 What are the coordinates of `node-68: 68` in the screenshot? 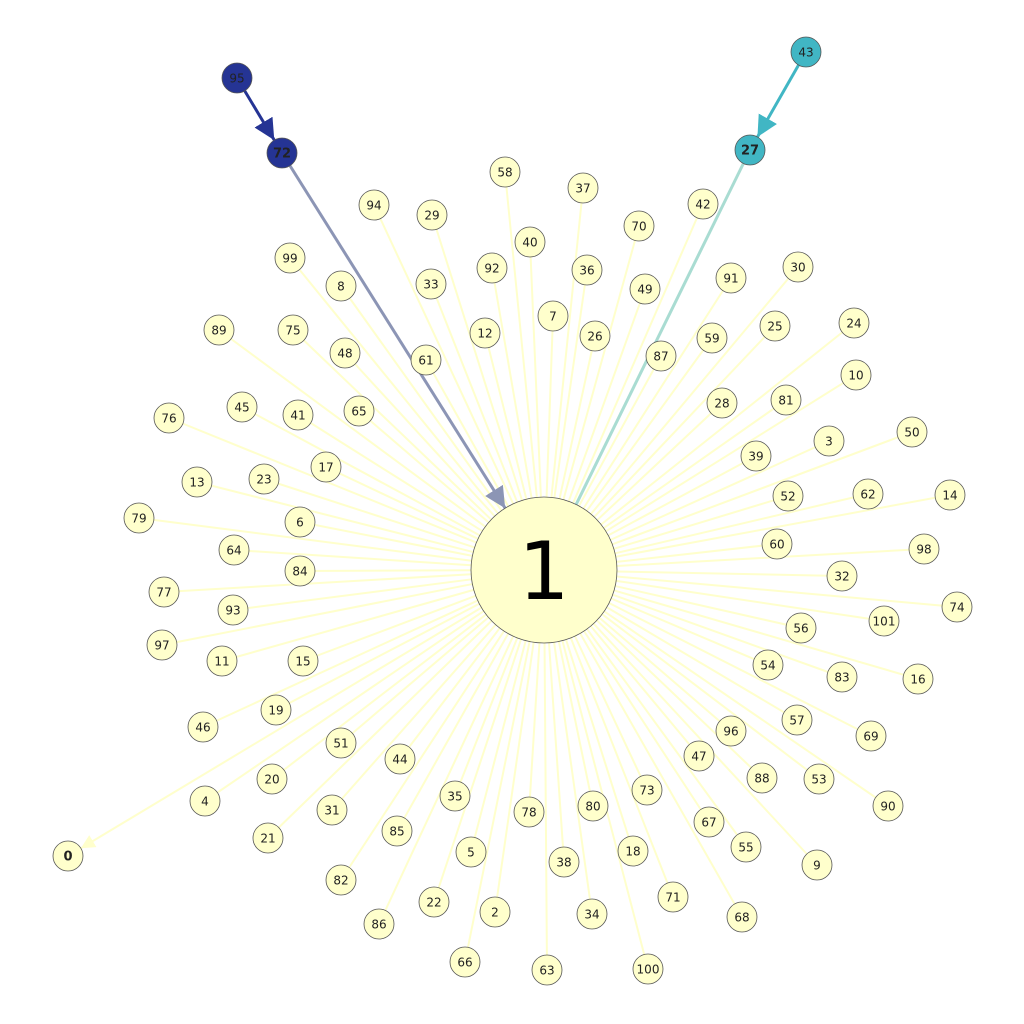 It's located at (742, 917).